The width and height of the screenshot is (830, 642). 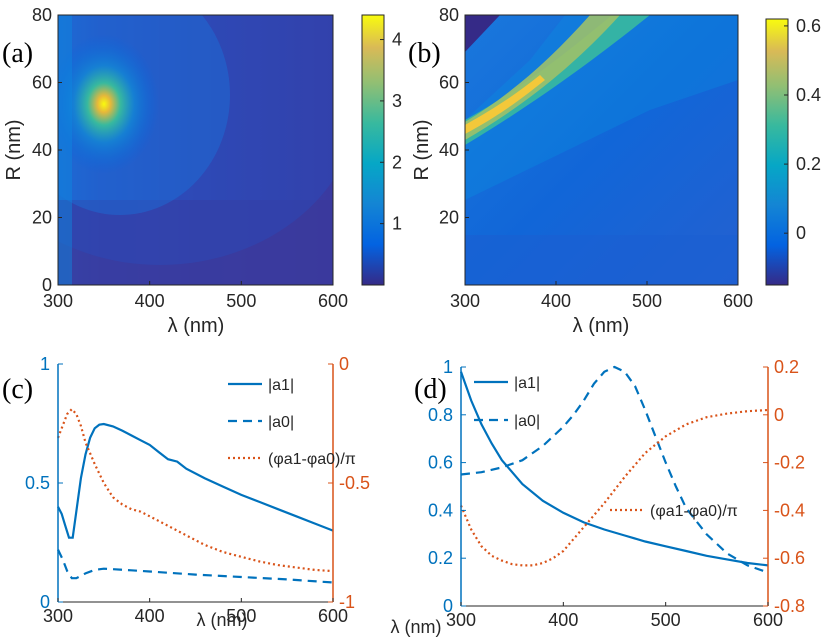 What do you see at coordinates (195, 566) in the screenshot?
I see `axes-c-series-1-line` at bounding box center [195, 566].